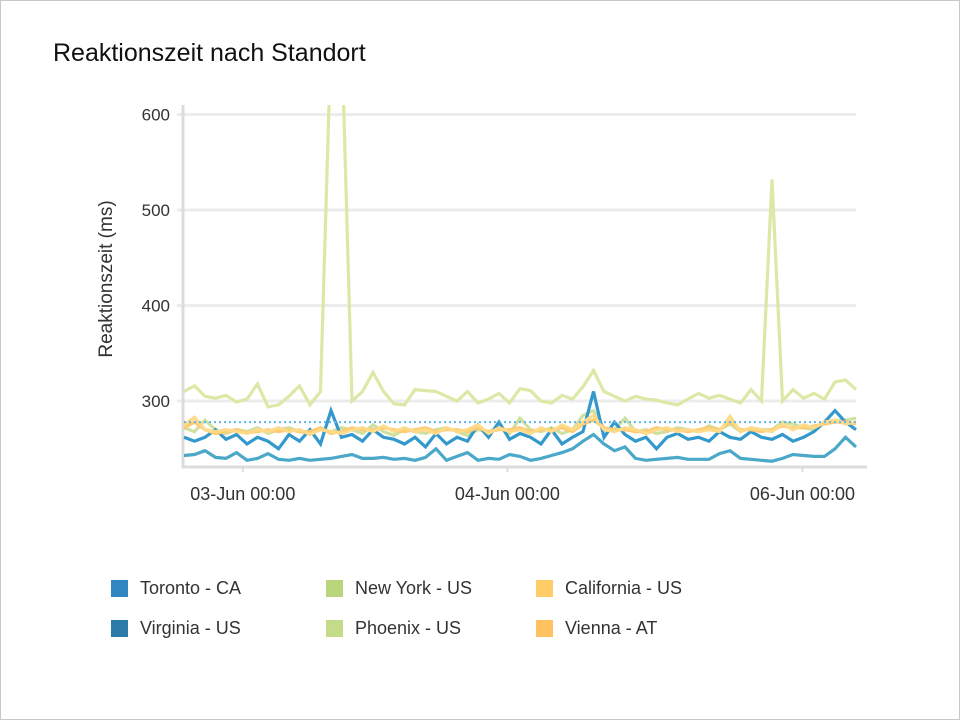  What do you see at coordinates (507, 494) in the screenshot?
I see `x-tick-label: 04-Jun 00:00` at bounding box center [507, 494].